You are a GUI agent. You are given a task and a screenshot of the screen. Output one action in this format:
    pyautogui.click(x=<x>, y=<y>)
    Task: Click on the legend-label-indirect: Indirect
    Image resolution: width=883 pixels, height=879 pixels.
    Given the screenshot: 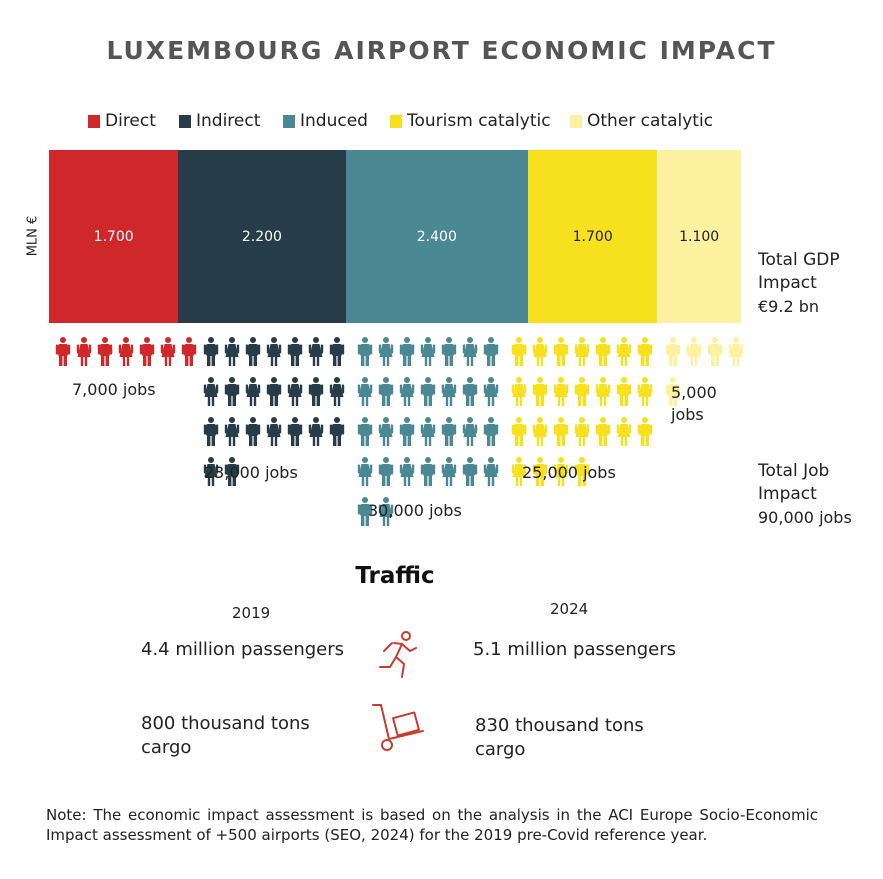 What is the action you would take?
    pyautogui.click(x=228, y=121)
    